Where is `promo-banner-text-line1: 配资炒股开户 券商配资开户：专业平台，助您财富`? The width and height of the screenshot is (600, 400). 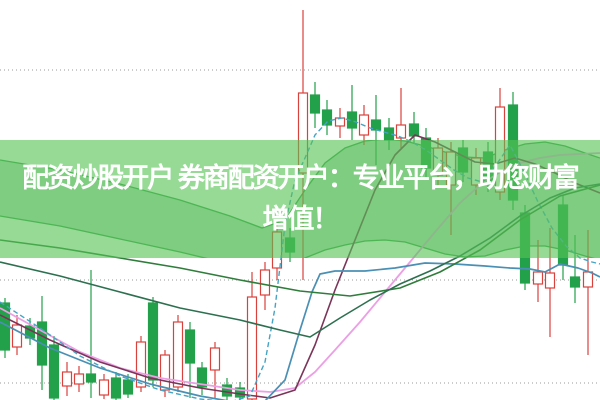 promo-banner-text-line1: 配资炒股开户 券商配资开户：专业平台，助您财富 is located at coordinates (301, 178).